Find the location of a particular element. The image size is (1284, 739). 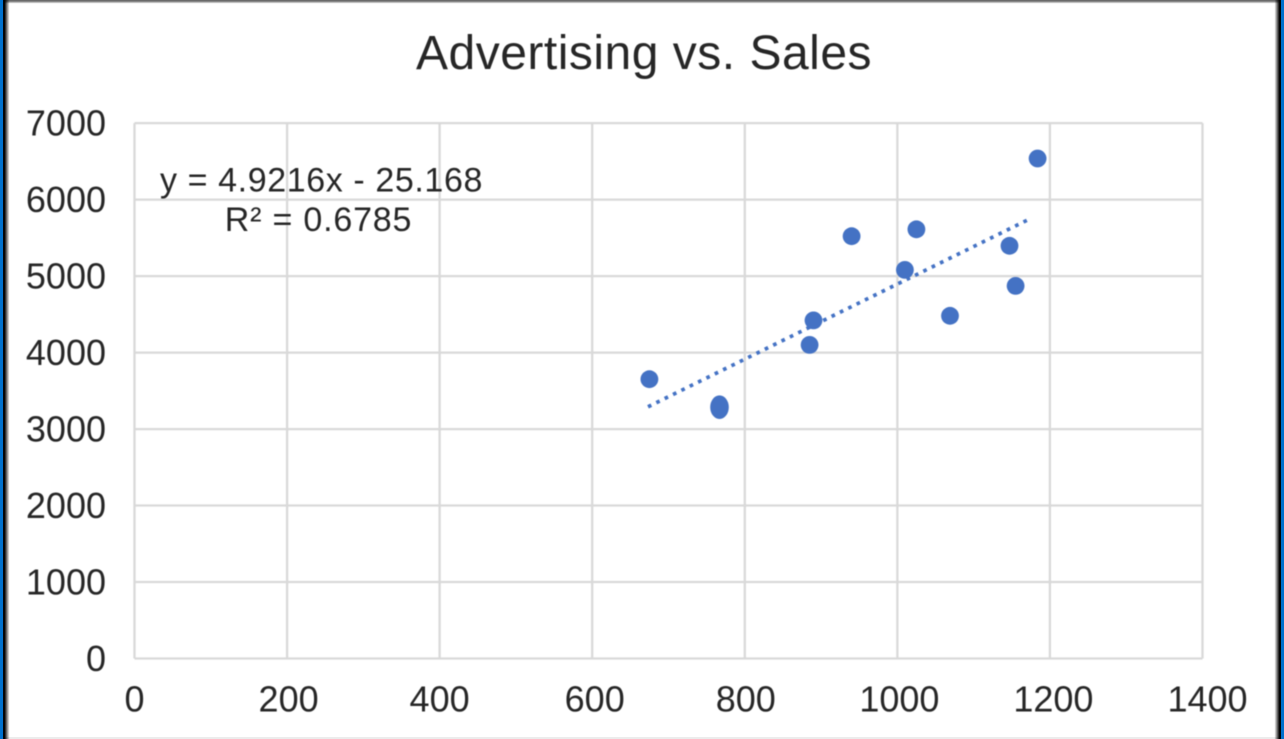

svg-text: 6000 is located at coordinates (66, 199).